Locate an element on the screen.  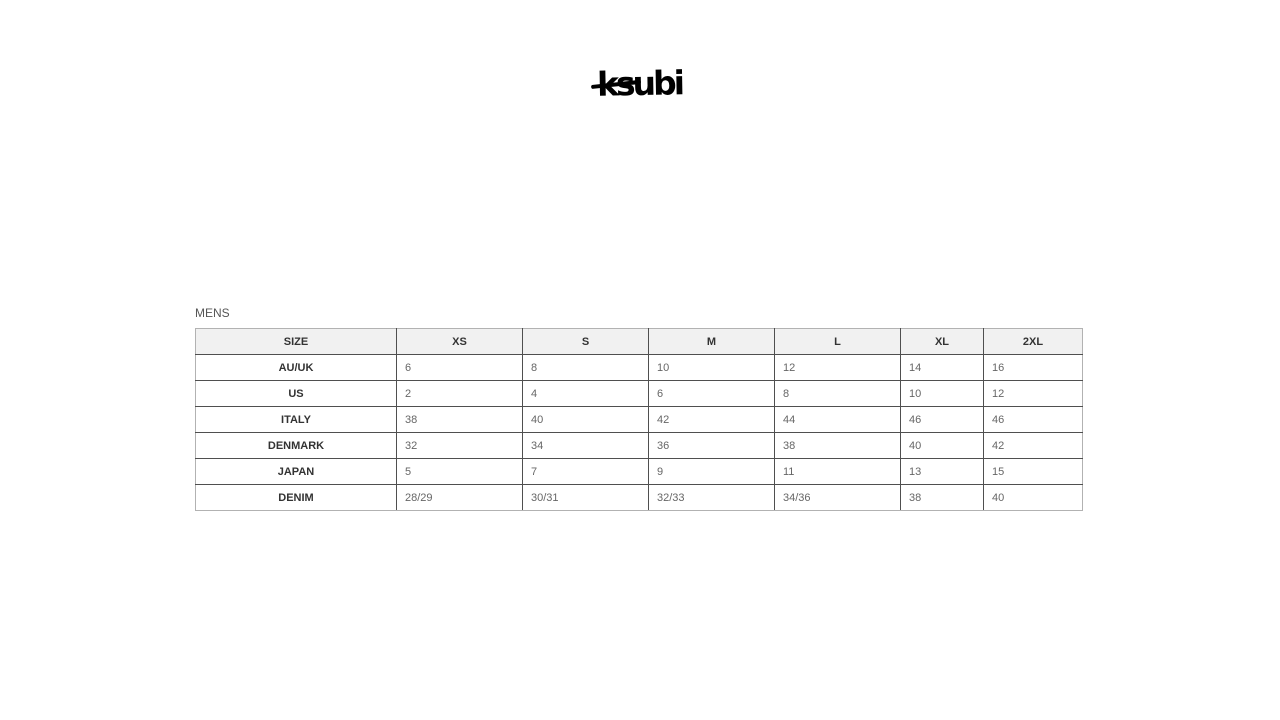
row-label: ITALY is located at coordinates (296, 419).